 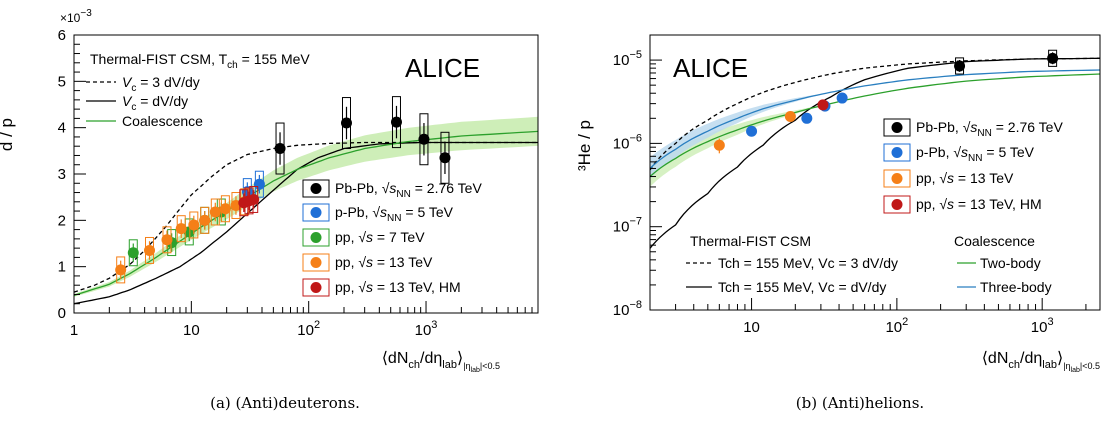 I want to click on panel-b-legend-label: Pb-Pb, √sNN = 2.76 TeV, so click(x=989, y=129).